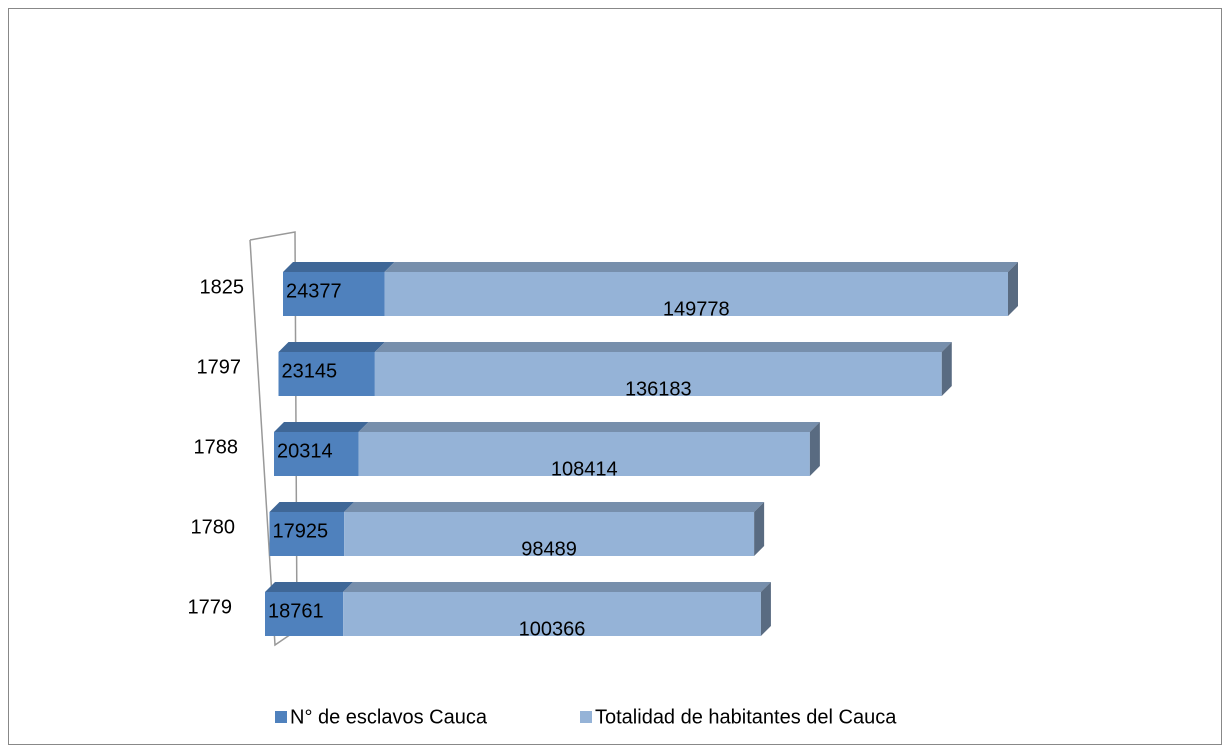  I want to click on y-tick-label: 1780, so click(213, 527).